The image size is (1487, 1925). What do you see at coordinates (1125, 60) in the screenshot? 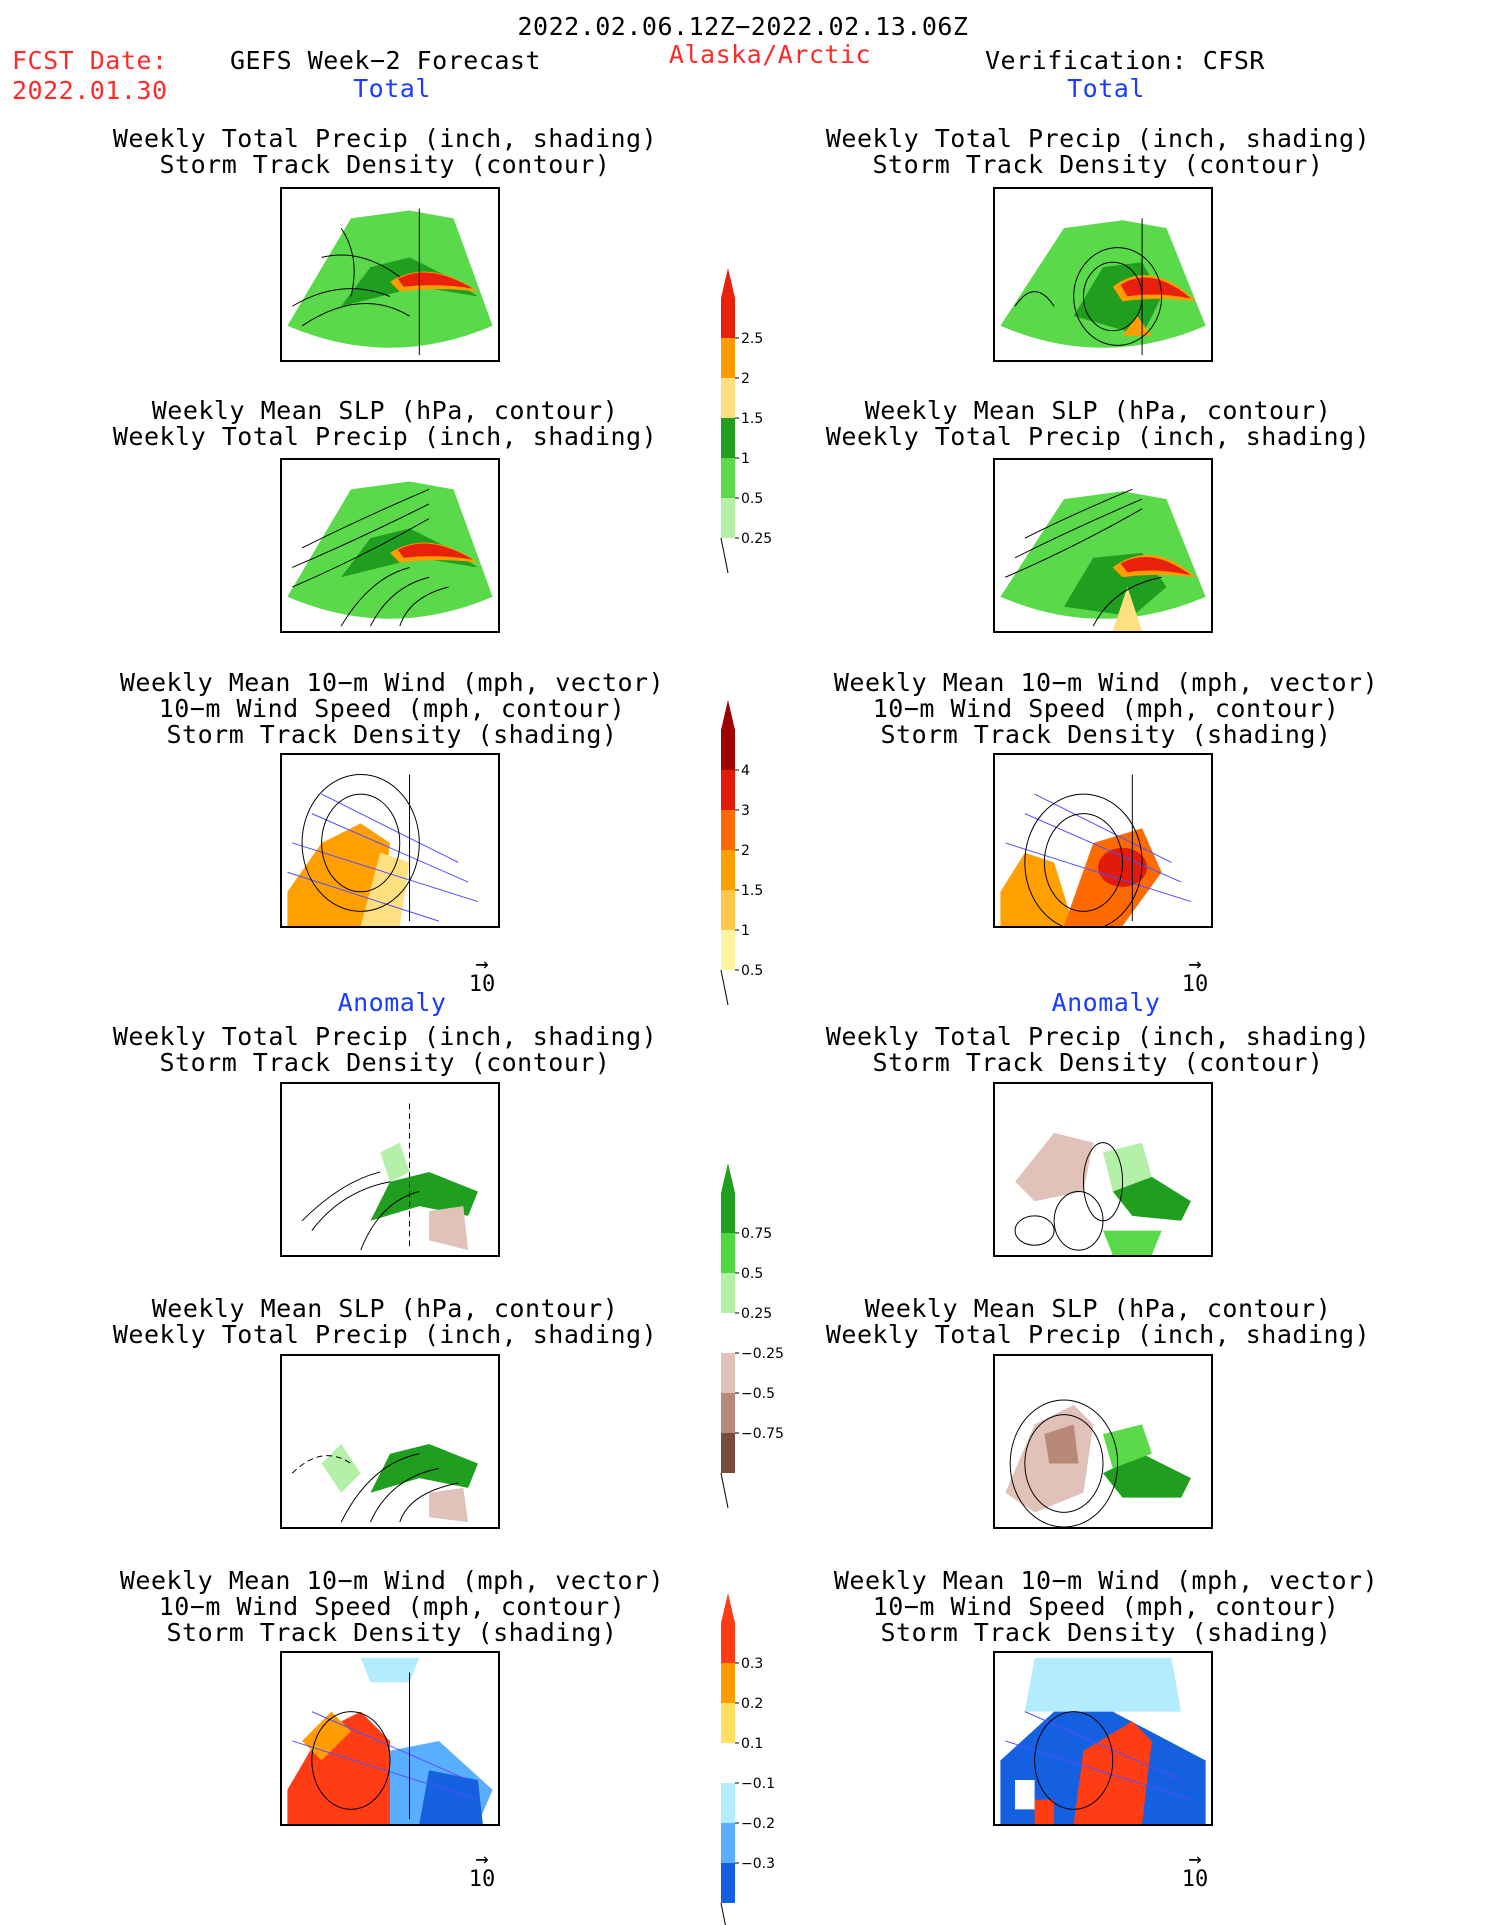
I see `verification-title: Verification: CFSR` at bounding box center [1125, 60].